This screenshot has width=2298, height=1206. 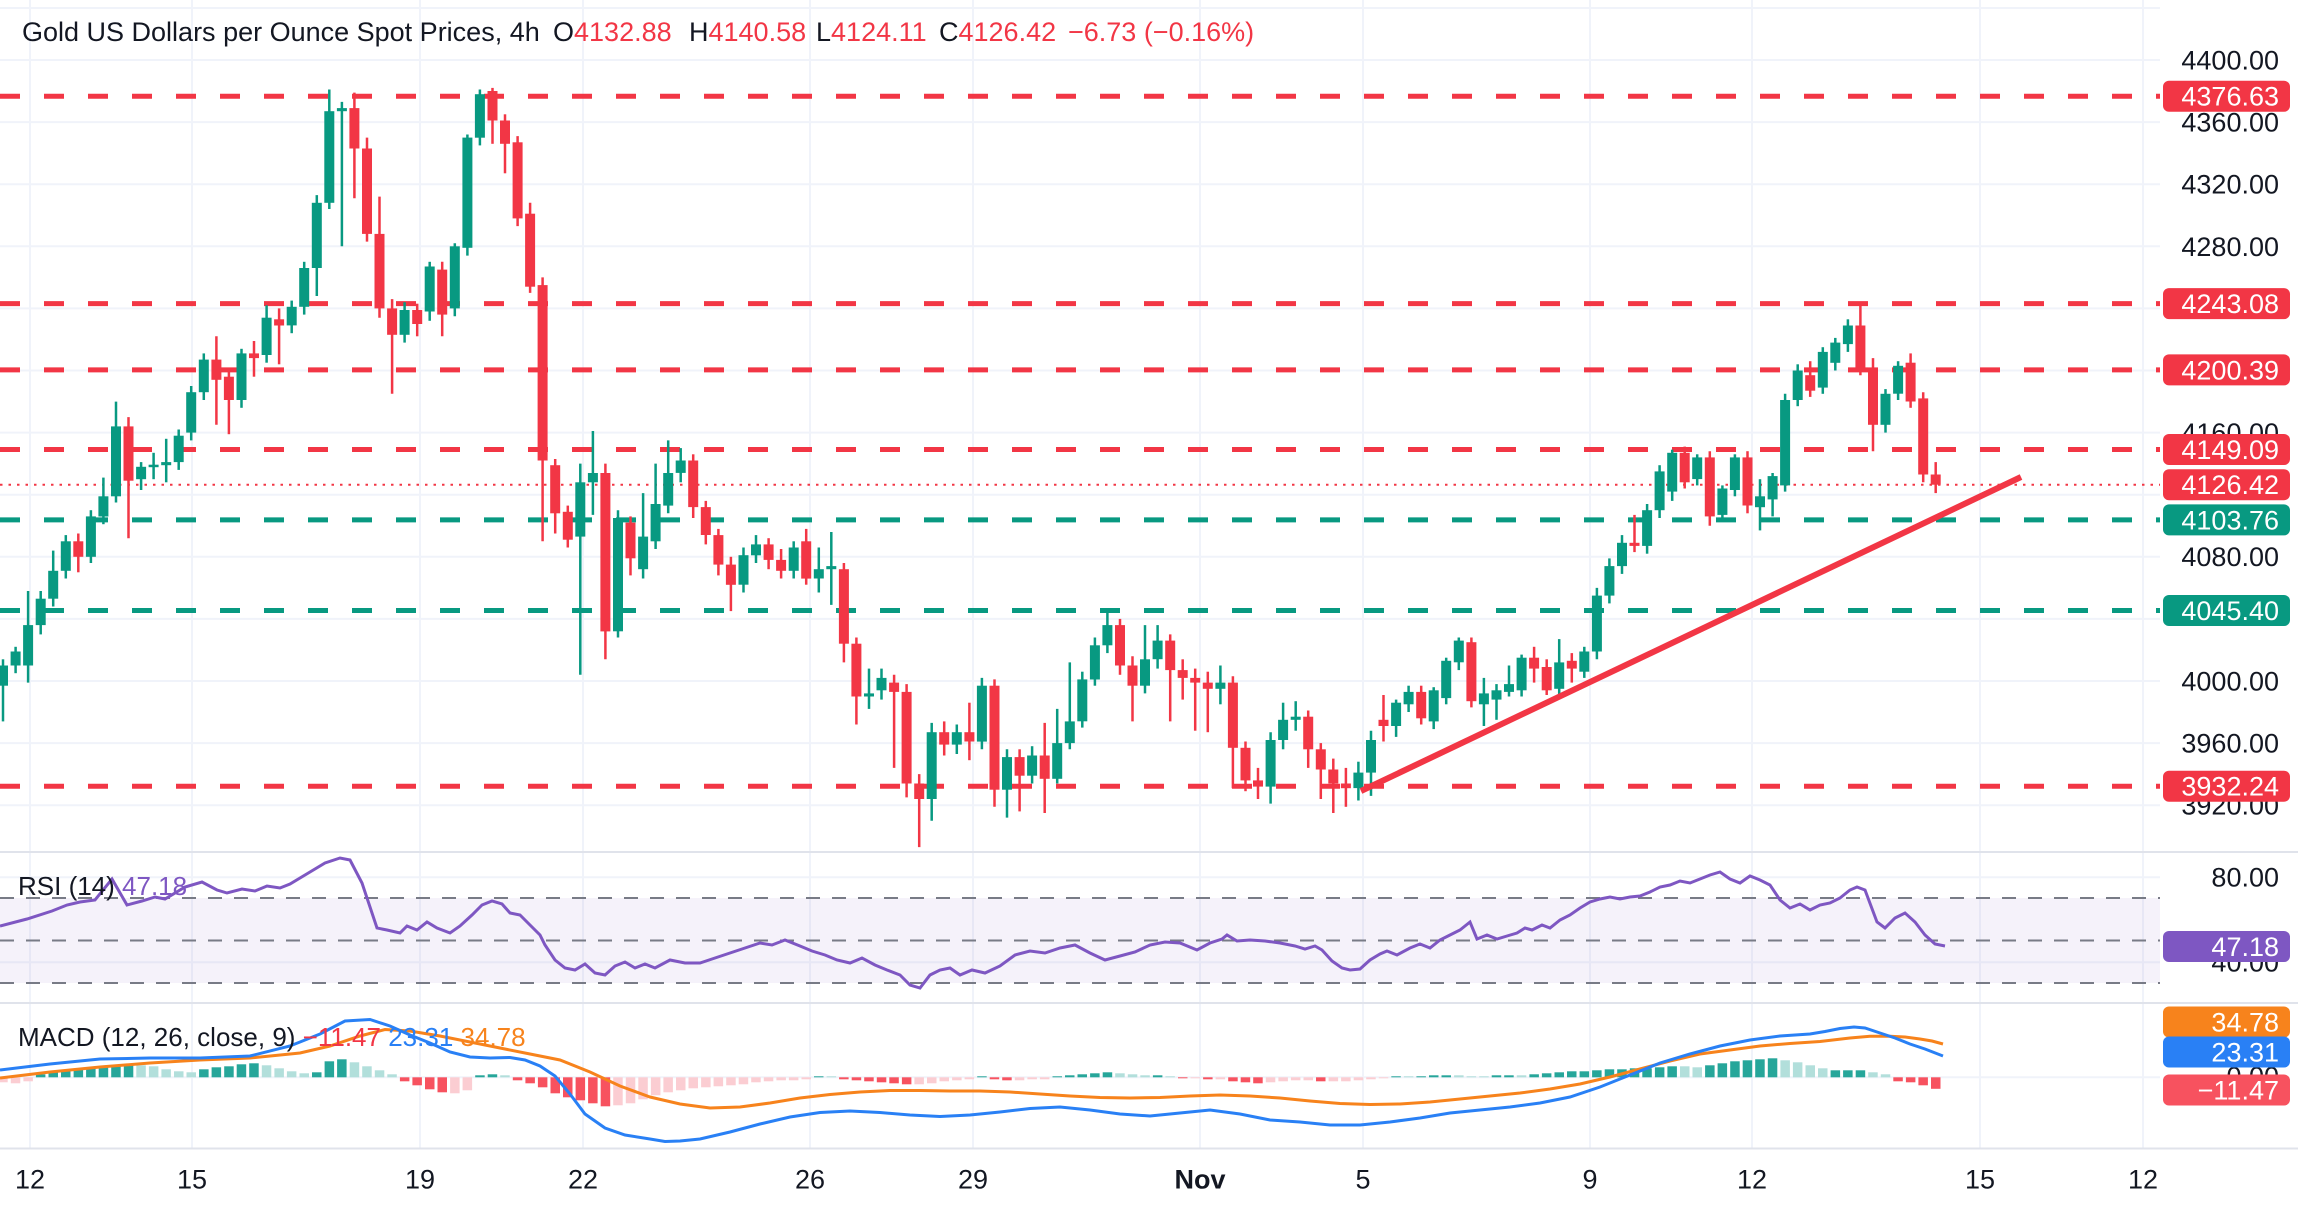 What do you see at coordinates (2230, 611) in the screenshot?
I see `svg-text: 4045.40` at bounding box center [2230, 611].